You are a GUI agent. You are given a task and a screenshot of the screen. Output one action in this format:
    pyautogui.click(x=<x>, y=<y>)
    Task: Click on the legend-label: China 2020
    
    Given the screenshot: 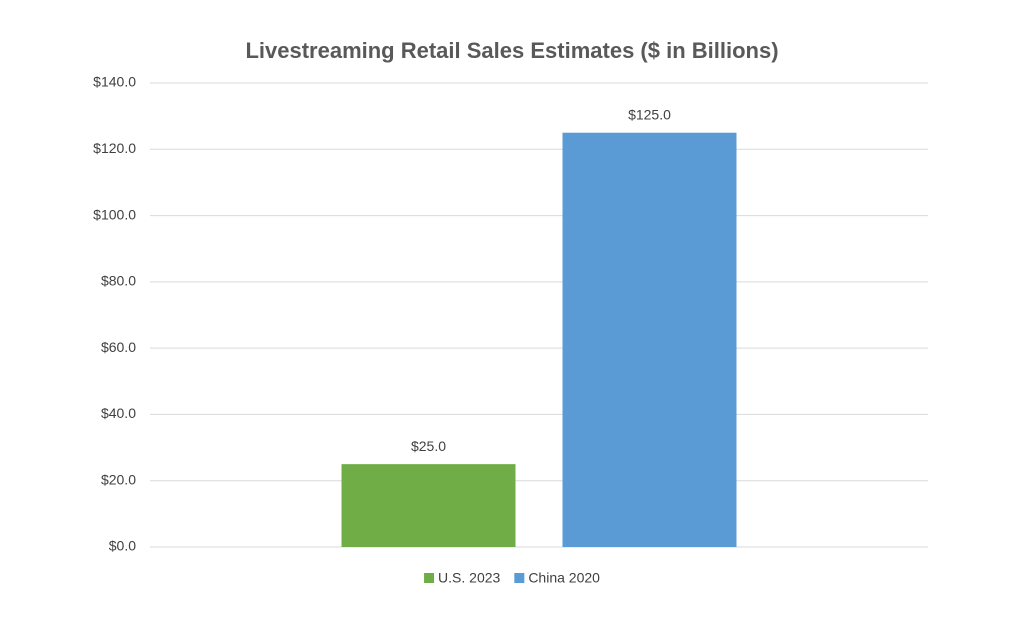 What is the action you would take?
    pyautogui.click(x=564, y=578)
    